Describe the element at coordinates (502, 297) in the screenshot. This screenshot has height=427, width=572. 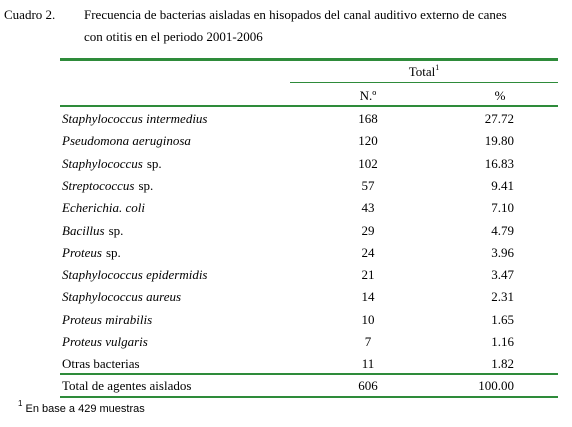
I see `row-pct: 2.31` at that location.